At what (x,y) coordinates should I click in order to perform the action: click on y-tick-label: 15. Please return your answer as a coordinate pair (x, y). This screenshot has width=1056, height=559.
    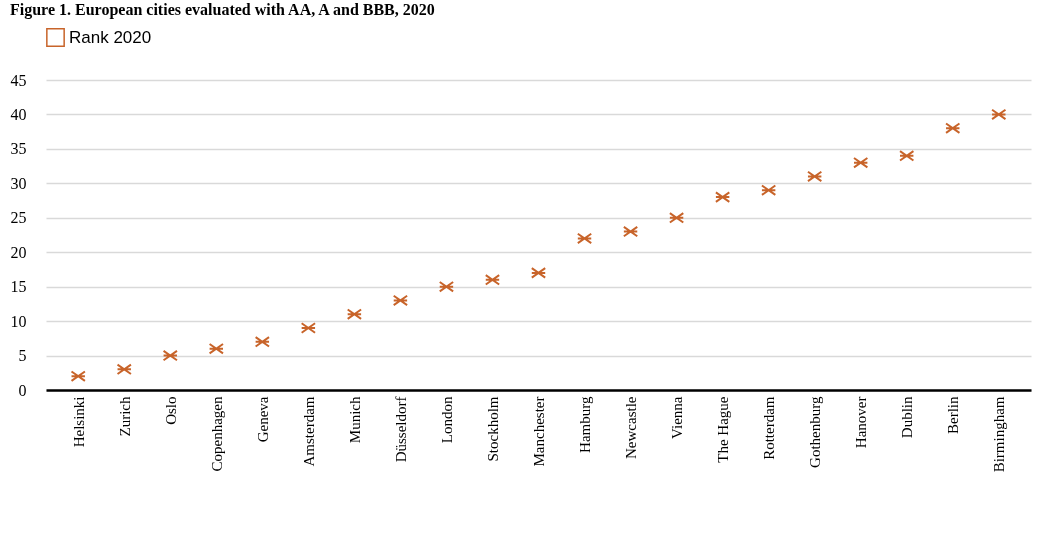
    Looking at the image, I should click on (18, 287).